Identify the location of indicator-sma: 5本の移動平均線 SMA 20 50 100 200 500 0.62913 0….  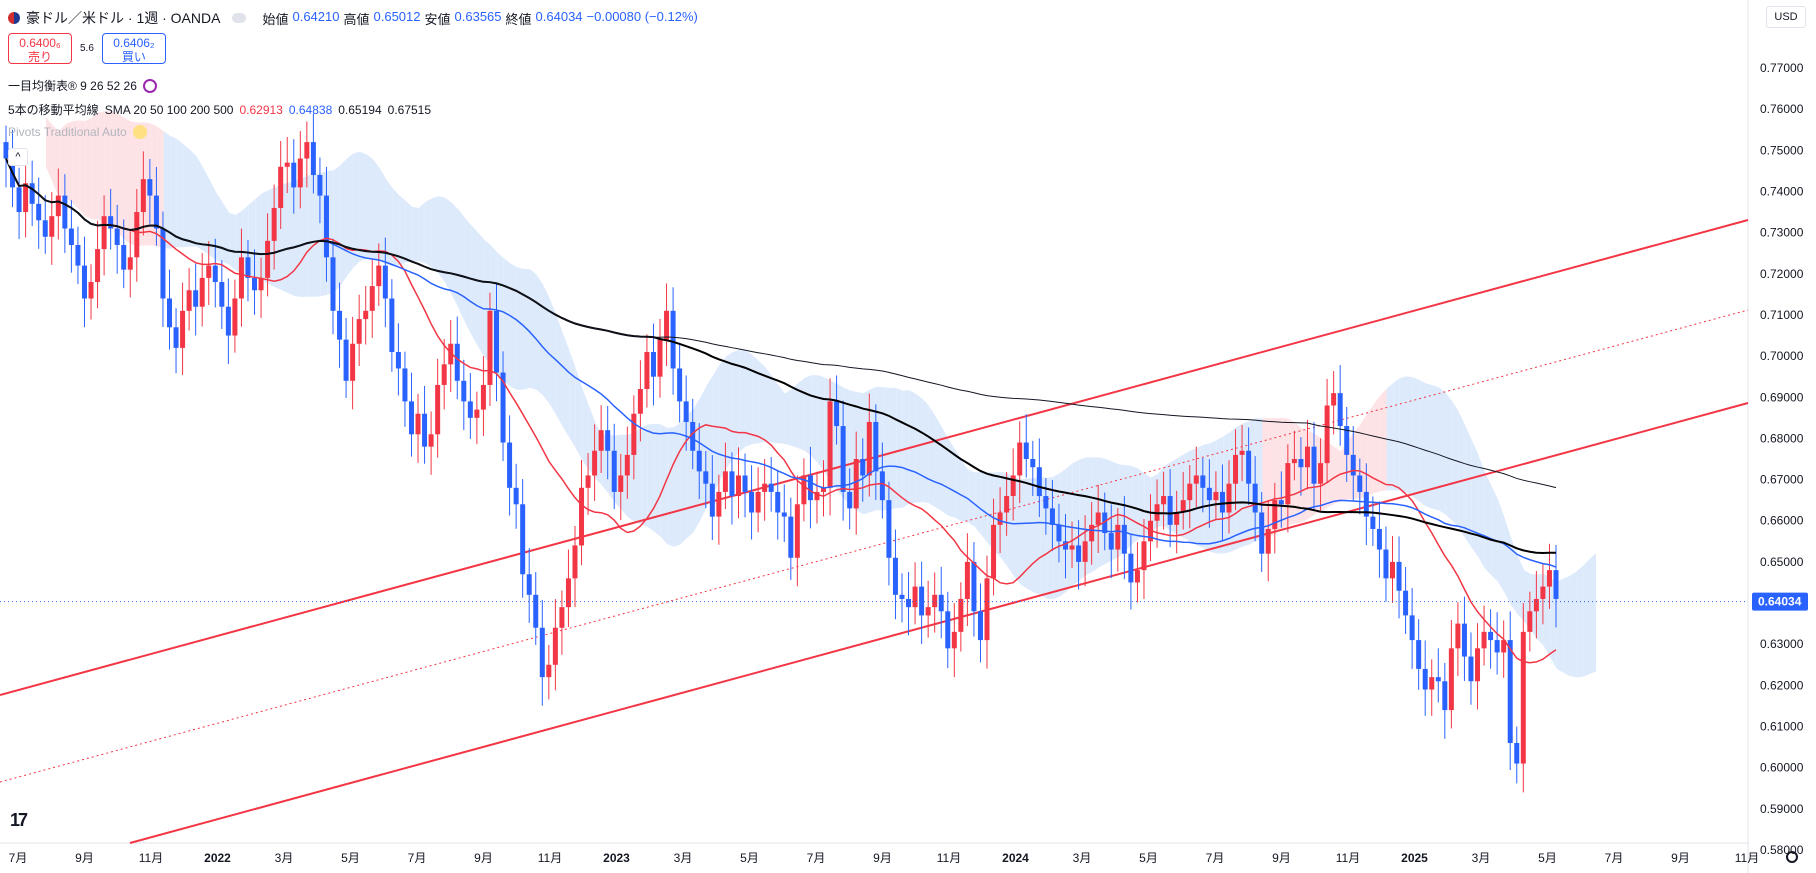
(220, 110).